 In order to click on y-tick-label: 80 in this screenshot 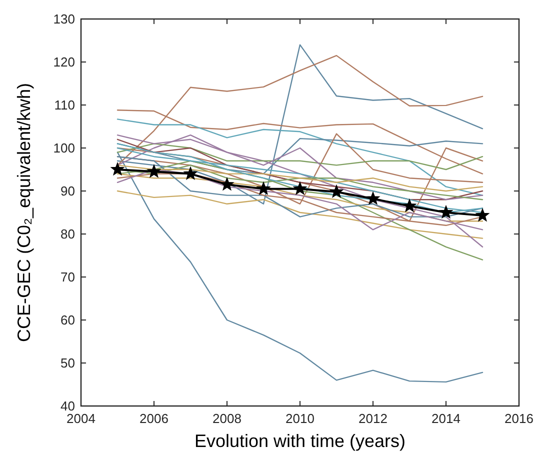, I will do `click(67, 234)`.